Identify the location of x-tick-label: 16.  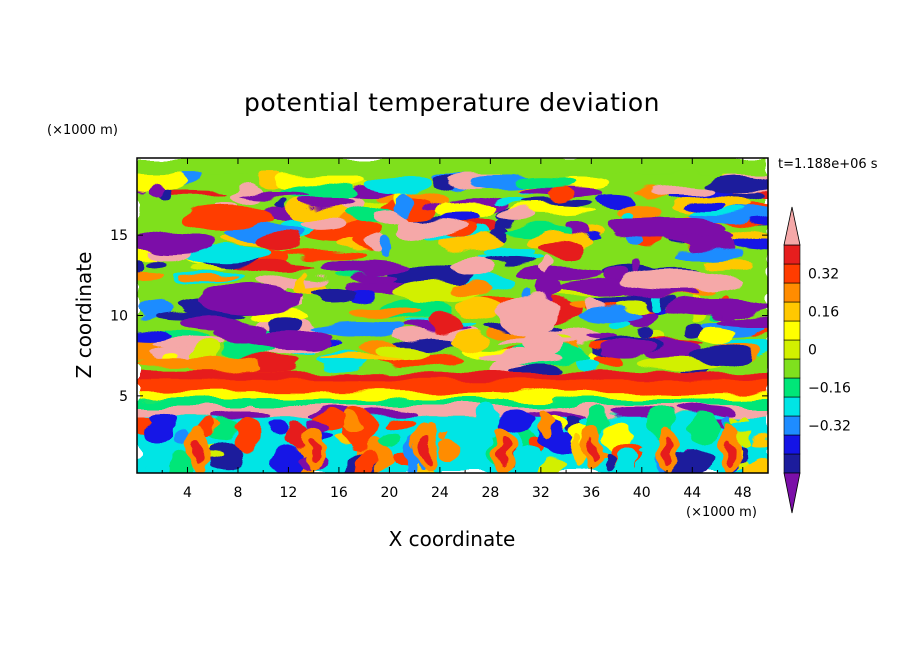
(339, 493).